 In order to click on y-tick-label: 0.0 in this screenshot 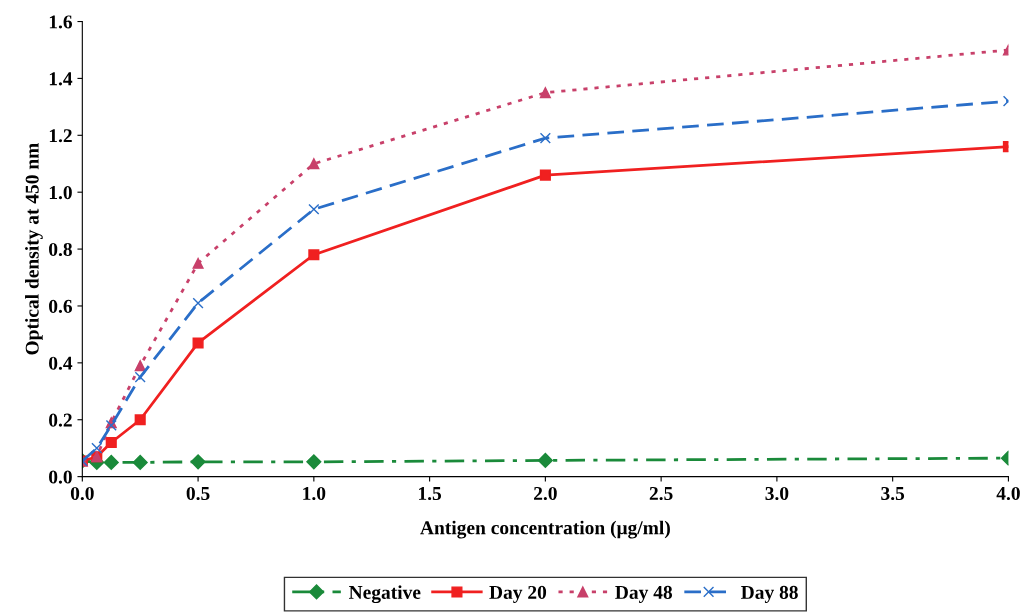, I will do `click(60, 477)`.